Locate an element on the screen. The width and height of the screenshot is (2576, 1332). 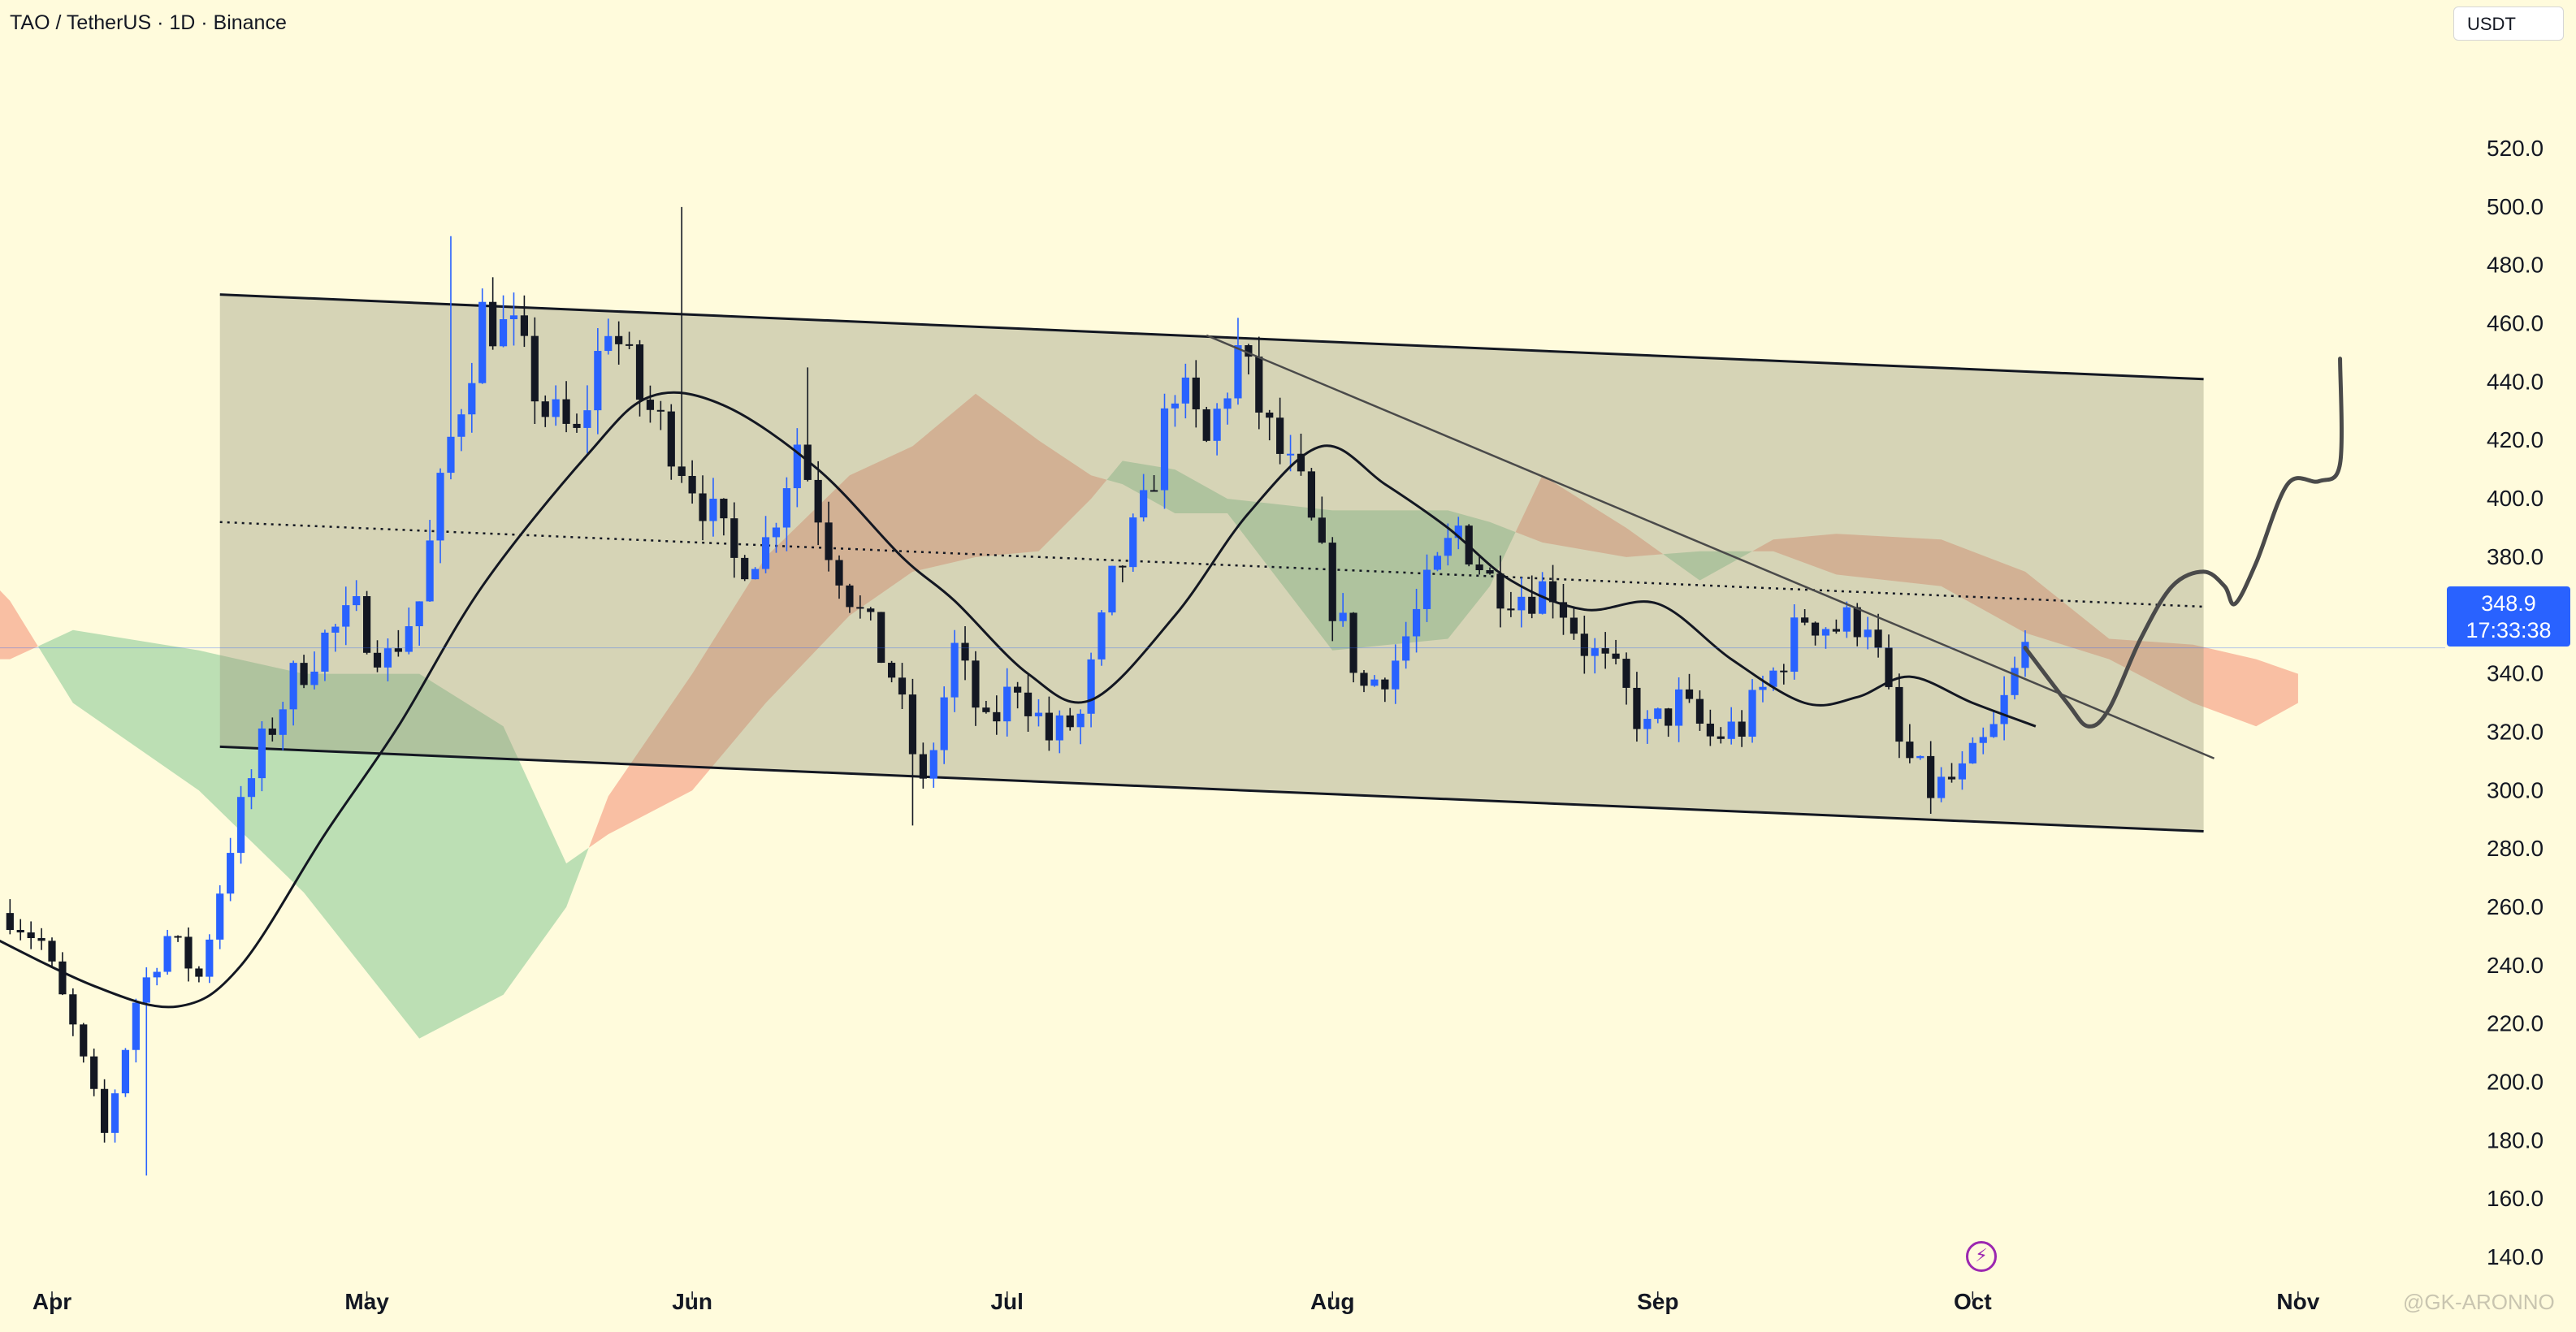
time-axis: Apr May Jun Jul Aug Sep Oct Nov is located at coordinates (1176, 1302).